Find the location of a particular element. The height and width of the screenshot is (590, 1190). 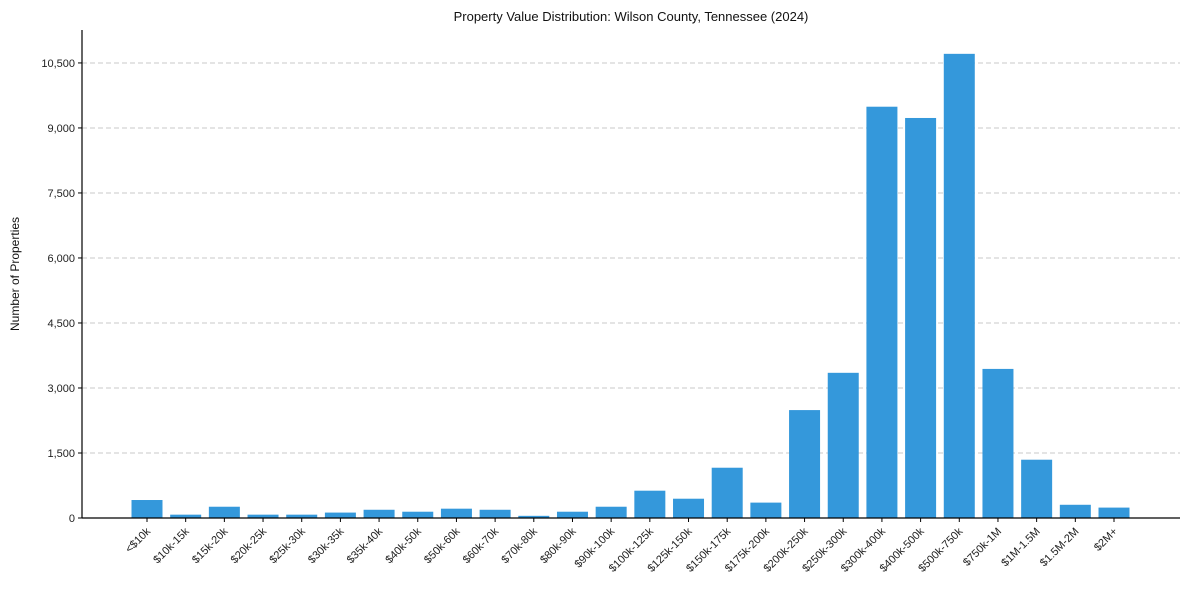

x-tick-label: $750k-1M is located at coordinates (982, 547).